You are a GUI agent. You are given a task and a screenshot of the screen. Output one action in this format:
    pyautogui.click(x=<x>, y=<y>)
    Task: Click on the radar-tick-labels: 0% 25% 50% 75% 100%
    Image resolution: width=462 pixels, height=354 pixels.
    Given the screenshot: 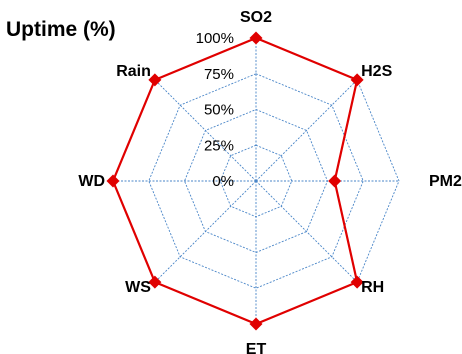 What is the action you would take?
    pyautogui.click(x=215, y=110)
    